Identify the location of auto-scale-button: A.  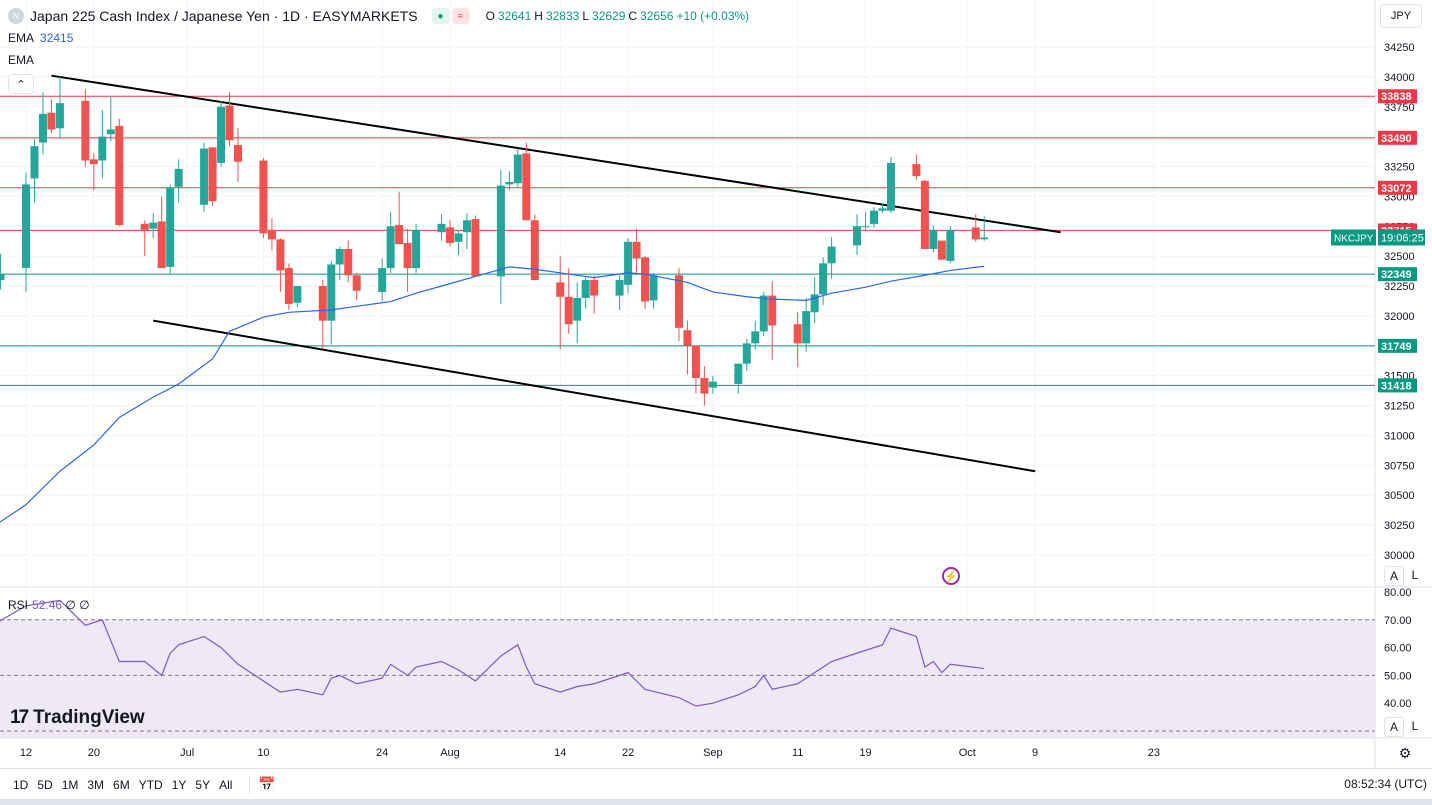
(1394, 576).